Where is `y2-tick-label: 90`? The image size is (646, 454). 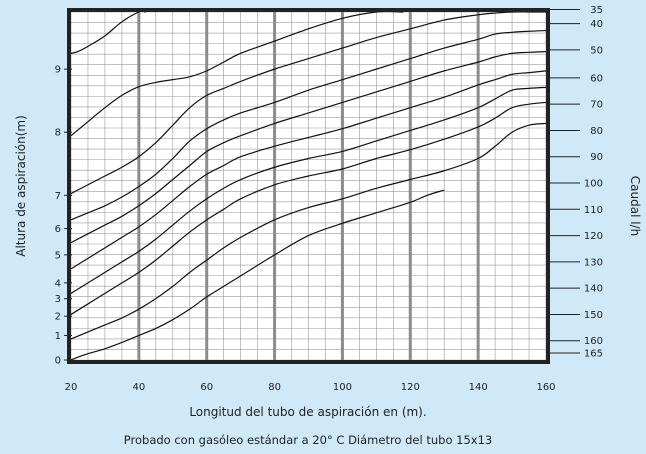 y2-tick-label: 90 is located at coordinates (596, 157).